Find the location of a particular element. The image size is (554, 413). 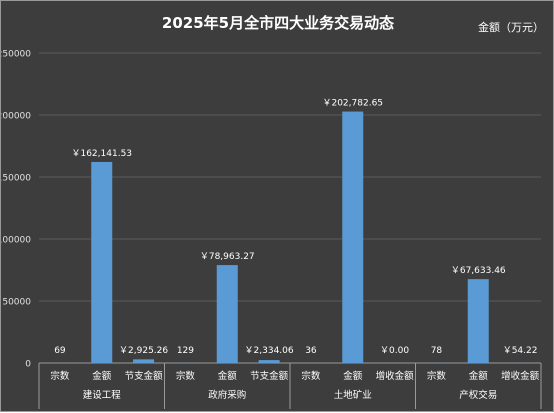

unit-label: 金额（万元） is located at coordinates (511, 27).